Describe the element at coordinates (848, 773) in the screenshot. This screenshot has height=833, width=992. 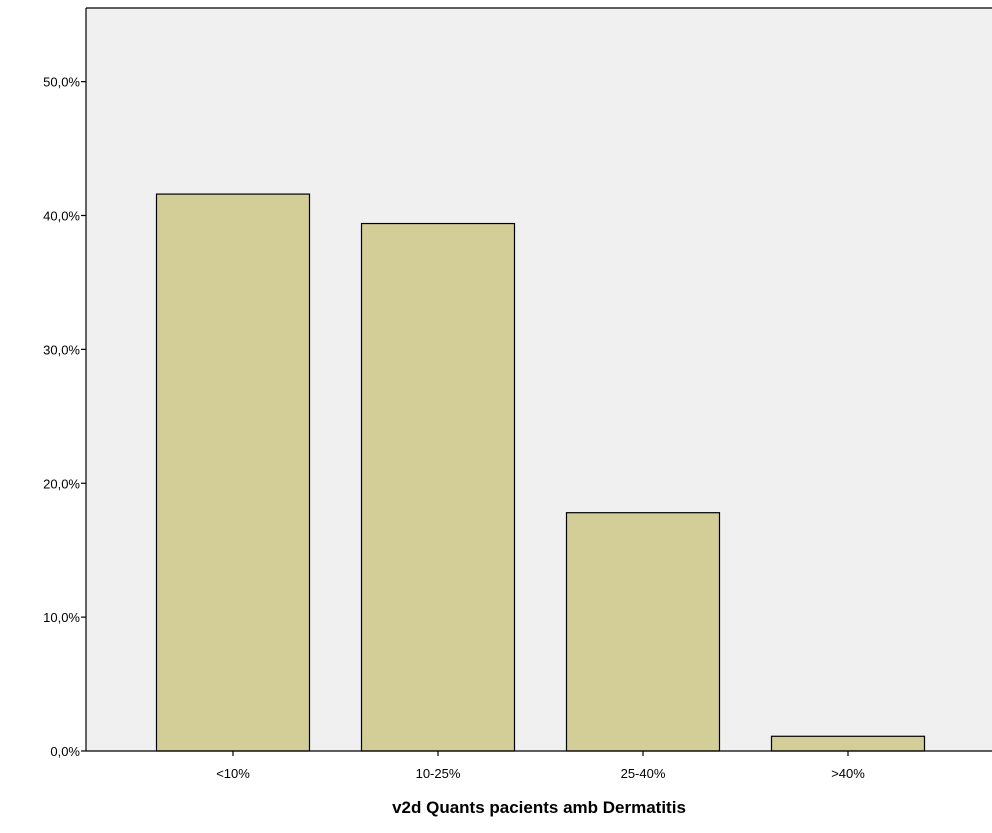
I see `x-tick-label: >40%` at that location.